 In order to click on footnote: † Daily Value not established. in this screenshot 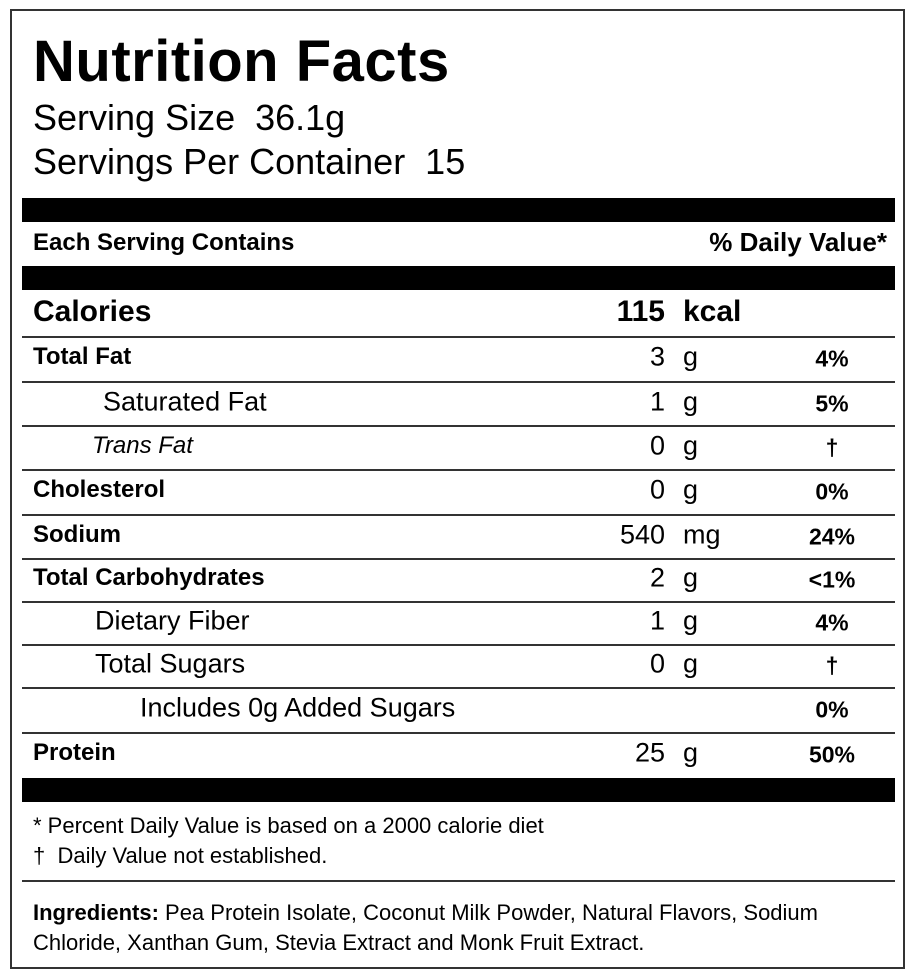, I will do `click(180, 855)`.